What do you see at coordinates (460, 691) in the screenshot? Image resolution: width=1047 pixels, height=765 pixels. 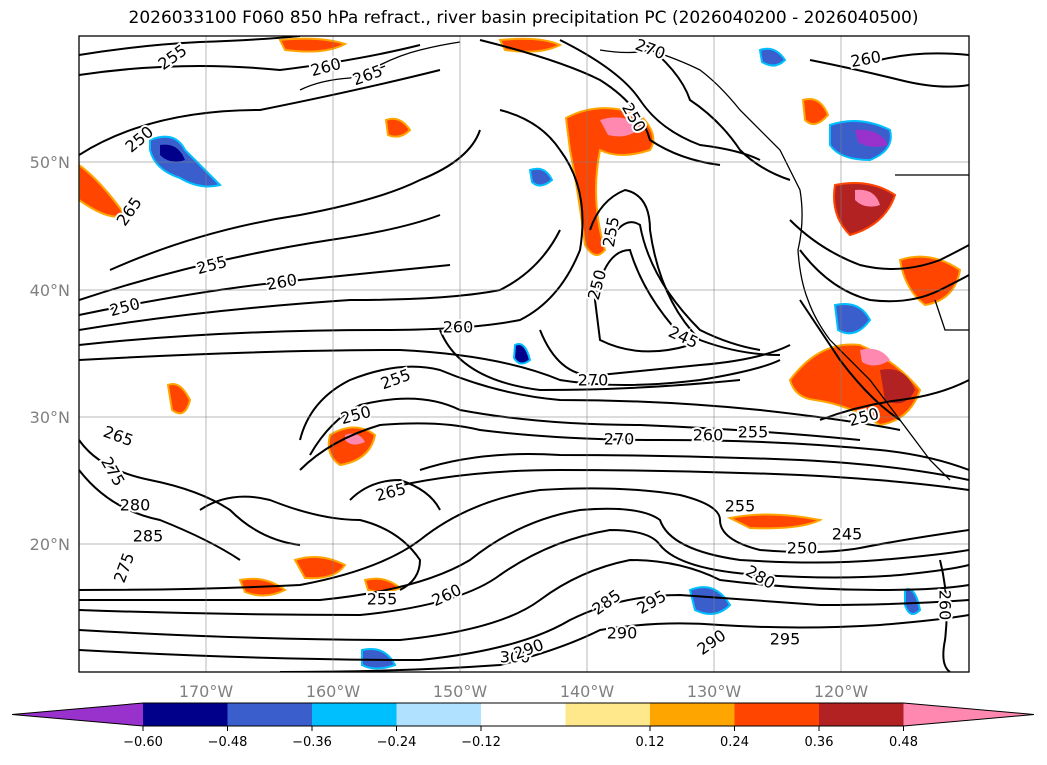 I see `lon-label: 150°W` at bounding box center [460, 691].